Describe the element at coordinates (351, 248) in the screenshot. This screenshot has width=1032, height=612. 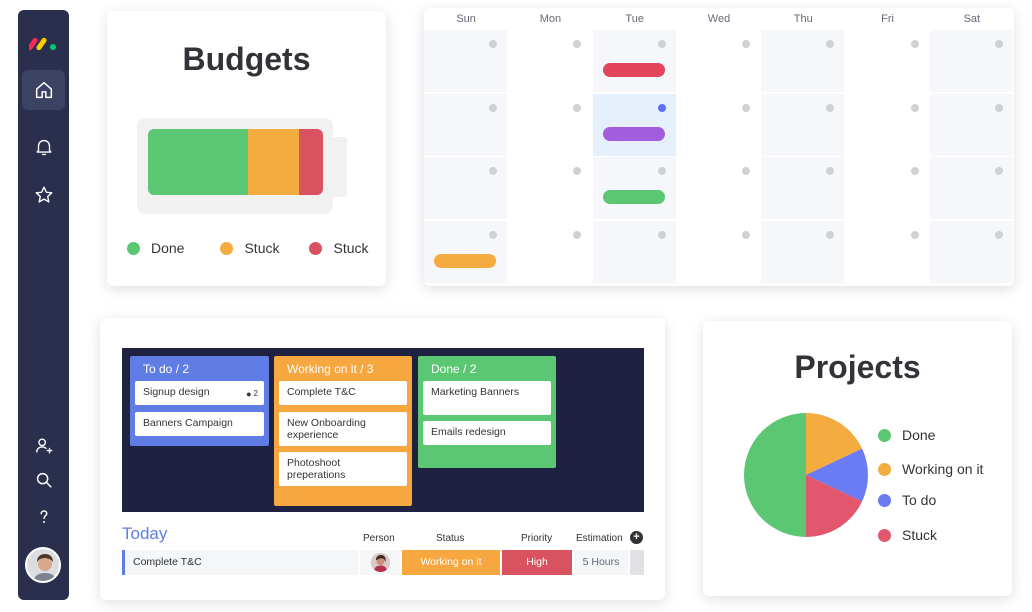
I see `legend-label: Stuck` at that location.